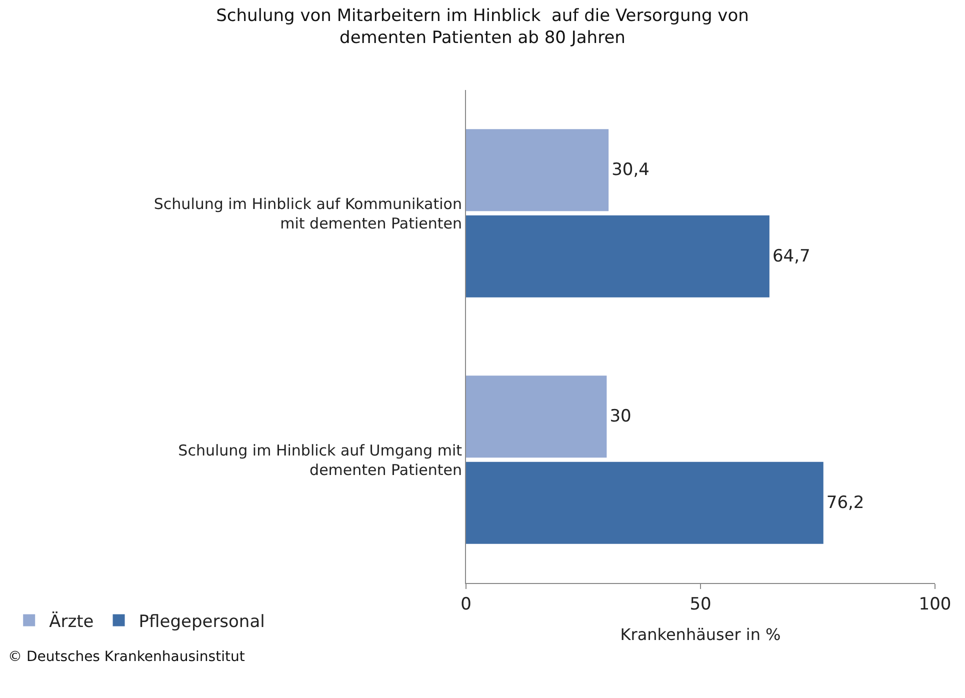  I want to click on data-label: 30, so click(621, 416).